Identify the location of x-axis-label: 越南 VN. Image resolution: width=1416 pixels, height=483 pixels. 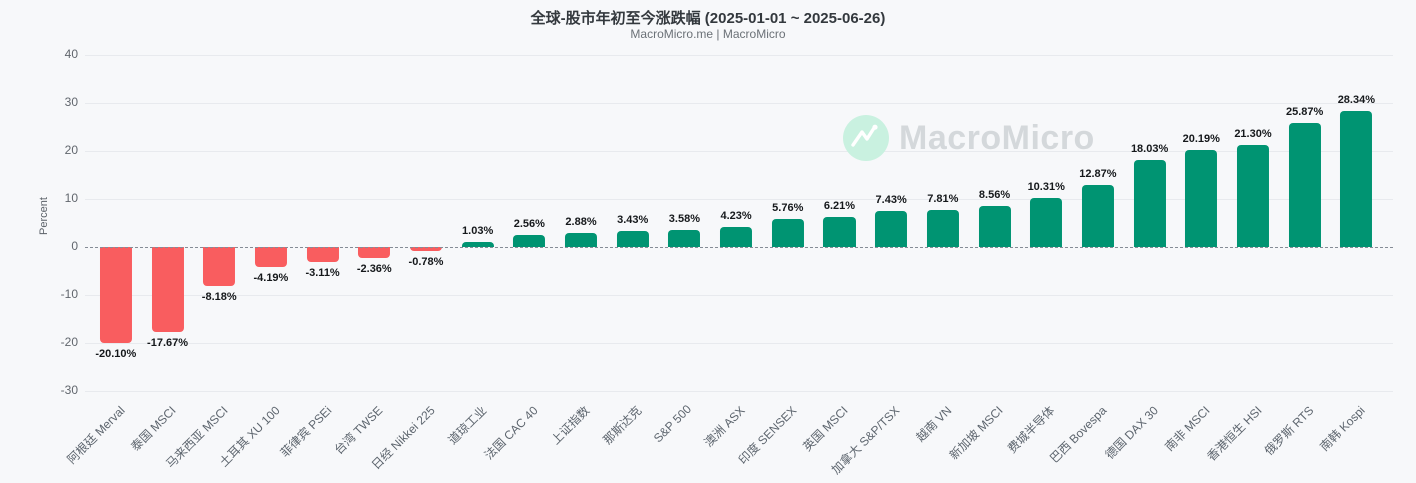
(934, 424).